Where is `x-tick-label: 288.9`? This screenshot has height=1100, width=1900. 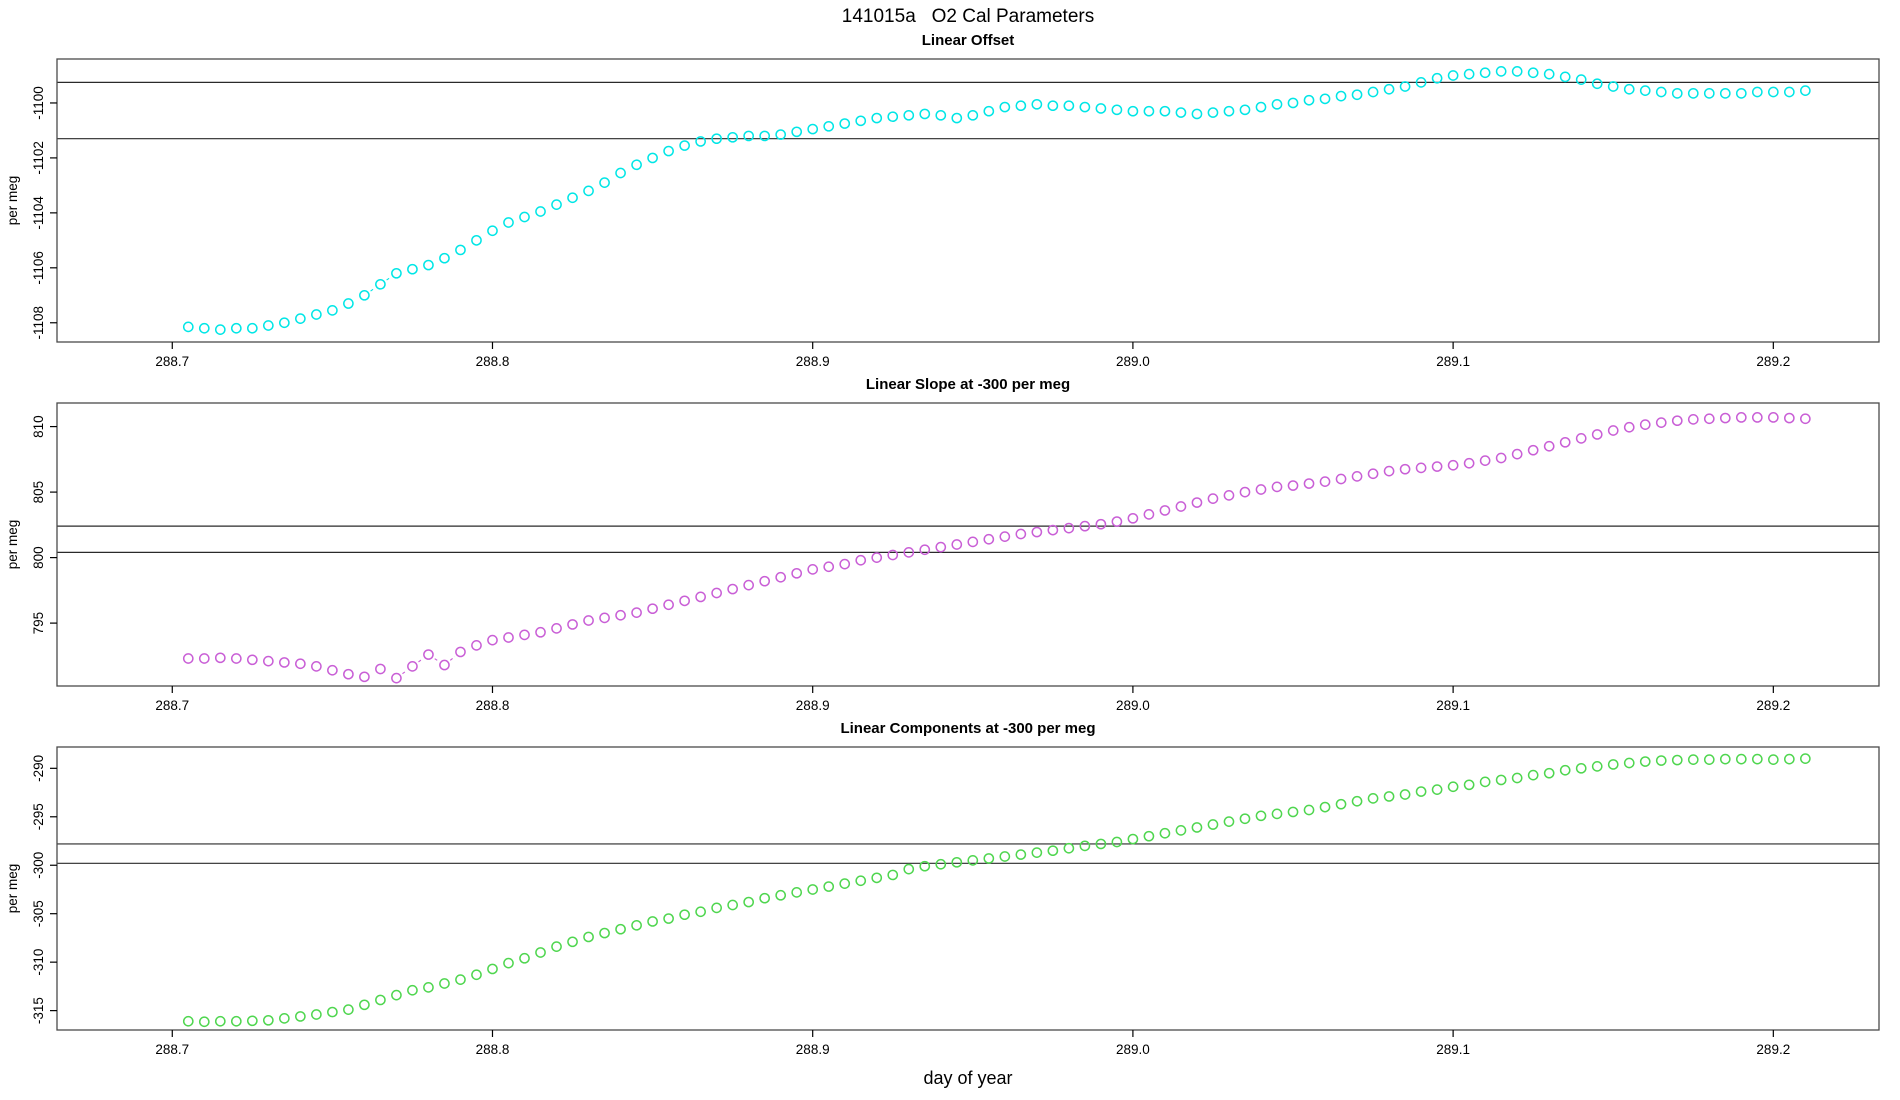
x-tick-label: 288.9 is located at coordinates (813, 361).